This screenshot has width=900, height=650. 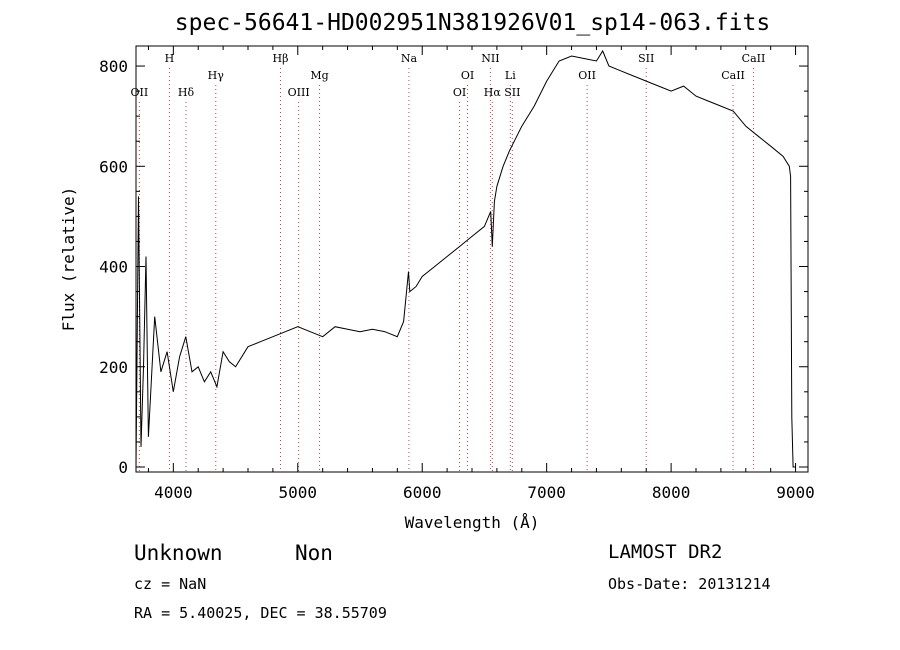 I want to click on y-tick-label: 0, so click(x=123, y=467).